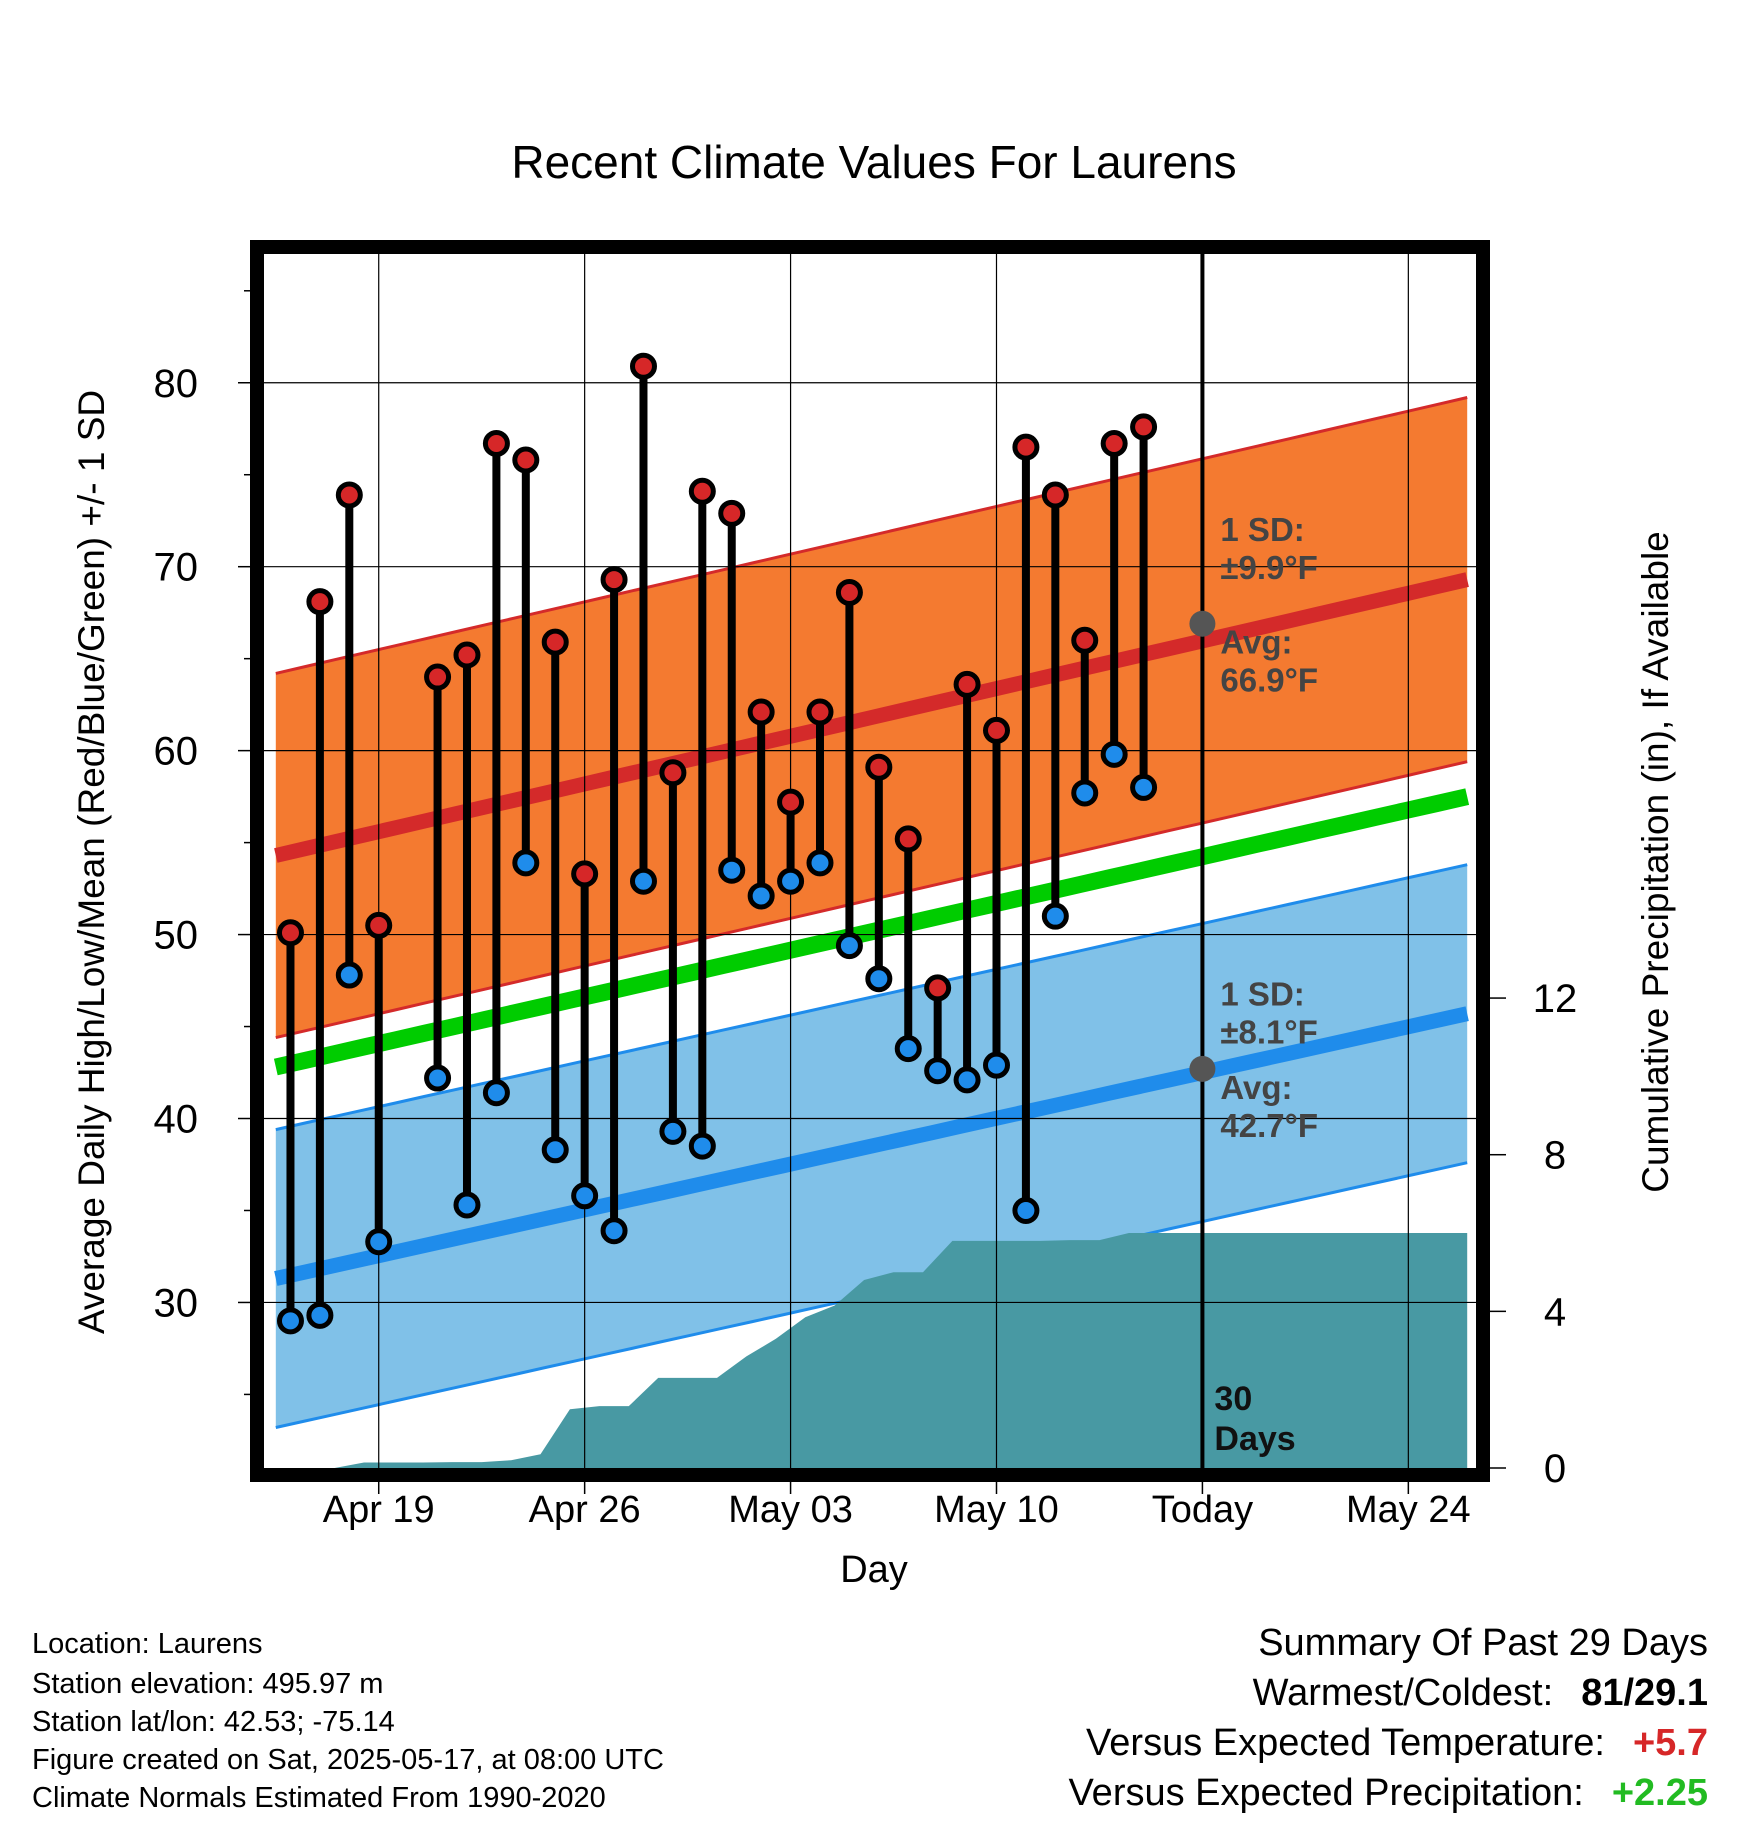 This screenshot has width=1748, height=1828. Describe the element at coordinates (1269, 1106) in the screenshot. I see `low-avg-annotation: Avg: 42.7°F` at that location.